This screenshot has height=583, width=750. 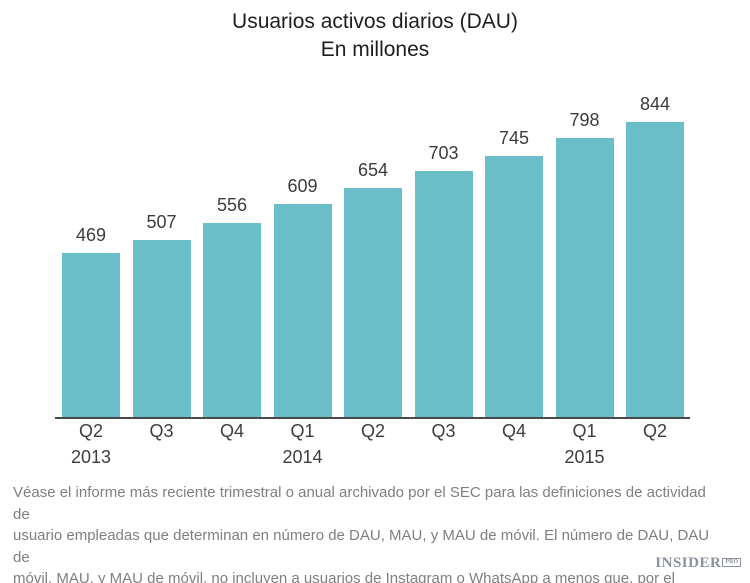 I want to click on bar-slot: 654, so click(x=373, y=288).